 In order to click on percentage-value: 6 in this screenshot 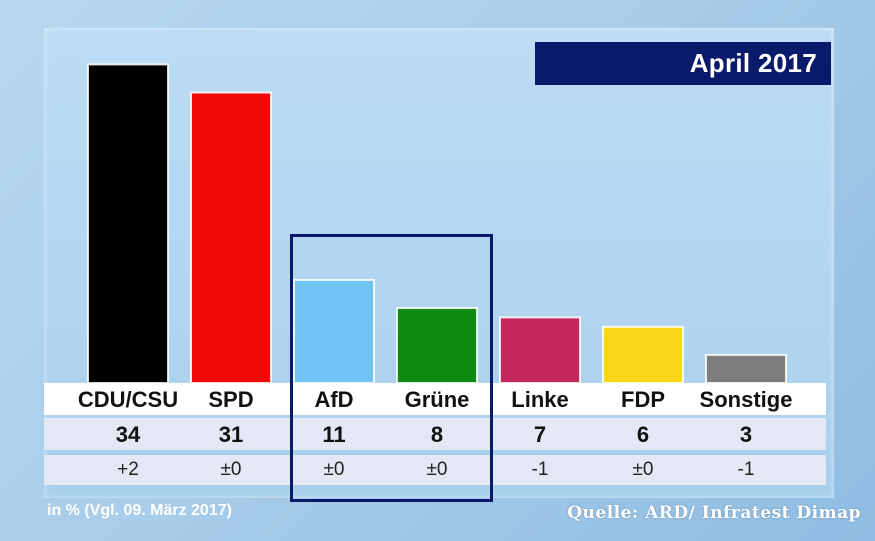, I will do `click(643, 434)`.